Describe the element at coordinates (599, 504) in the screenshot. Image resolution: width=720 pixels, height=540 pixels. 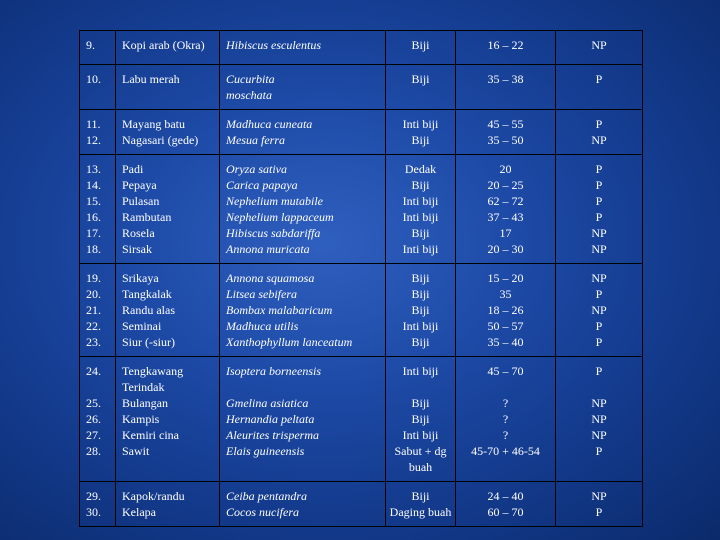
I see `status-code: NP P` at that location.